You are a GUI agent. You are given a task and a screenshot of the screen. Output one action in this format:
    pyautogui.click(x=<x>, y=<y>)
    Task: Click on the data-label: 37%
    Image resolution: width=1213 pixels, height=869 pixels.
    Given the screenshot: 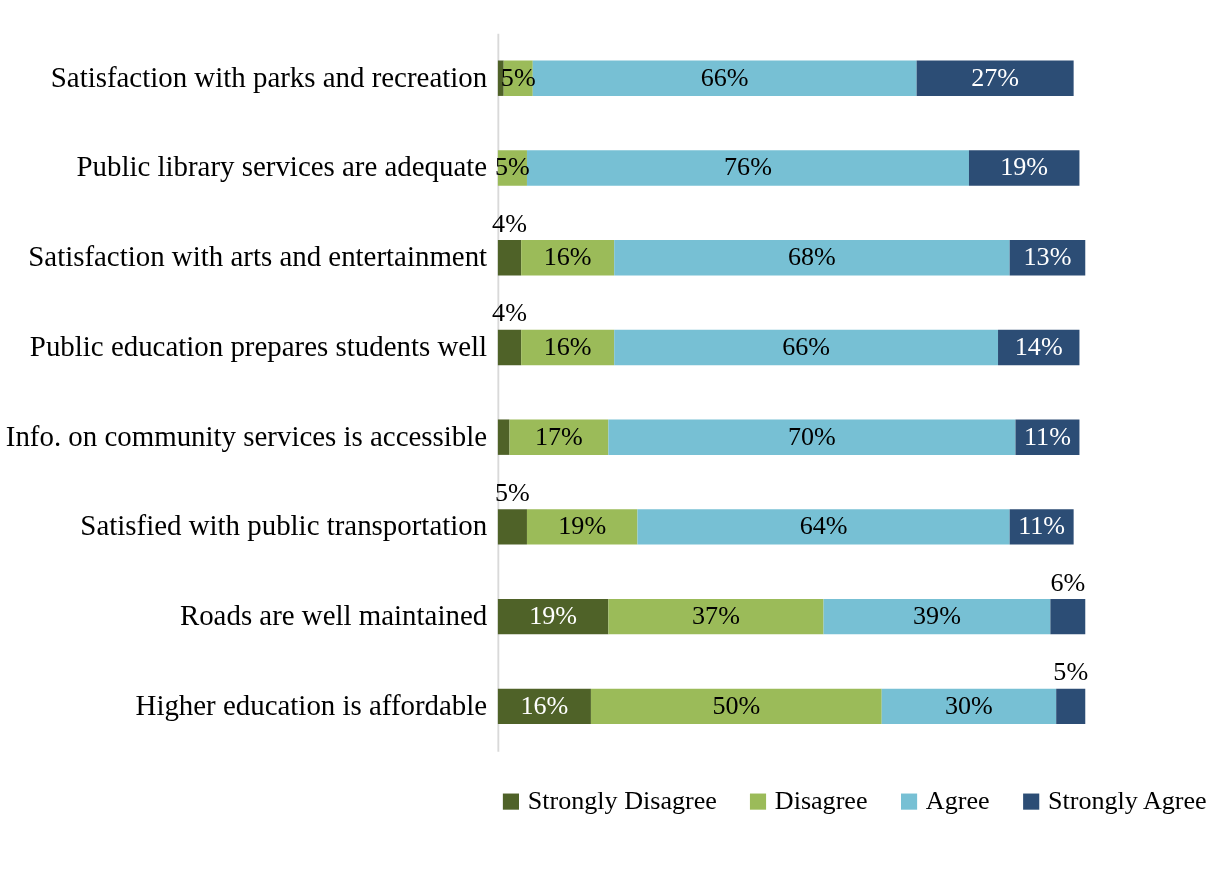 What is the action you would take?
    pyautogui.click(x=716, y=616)
    